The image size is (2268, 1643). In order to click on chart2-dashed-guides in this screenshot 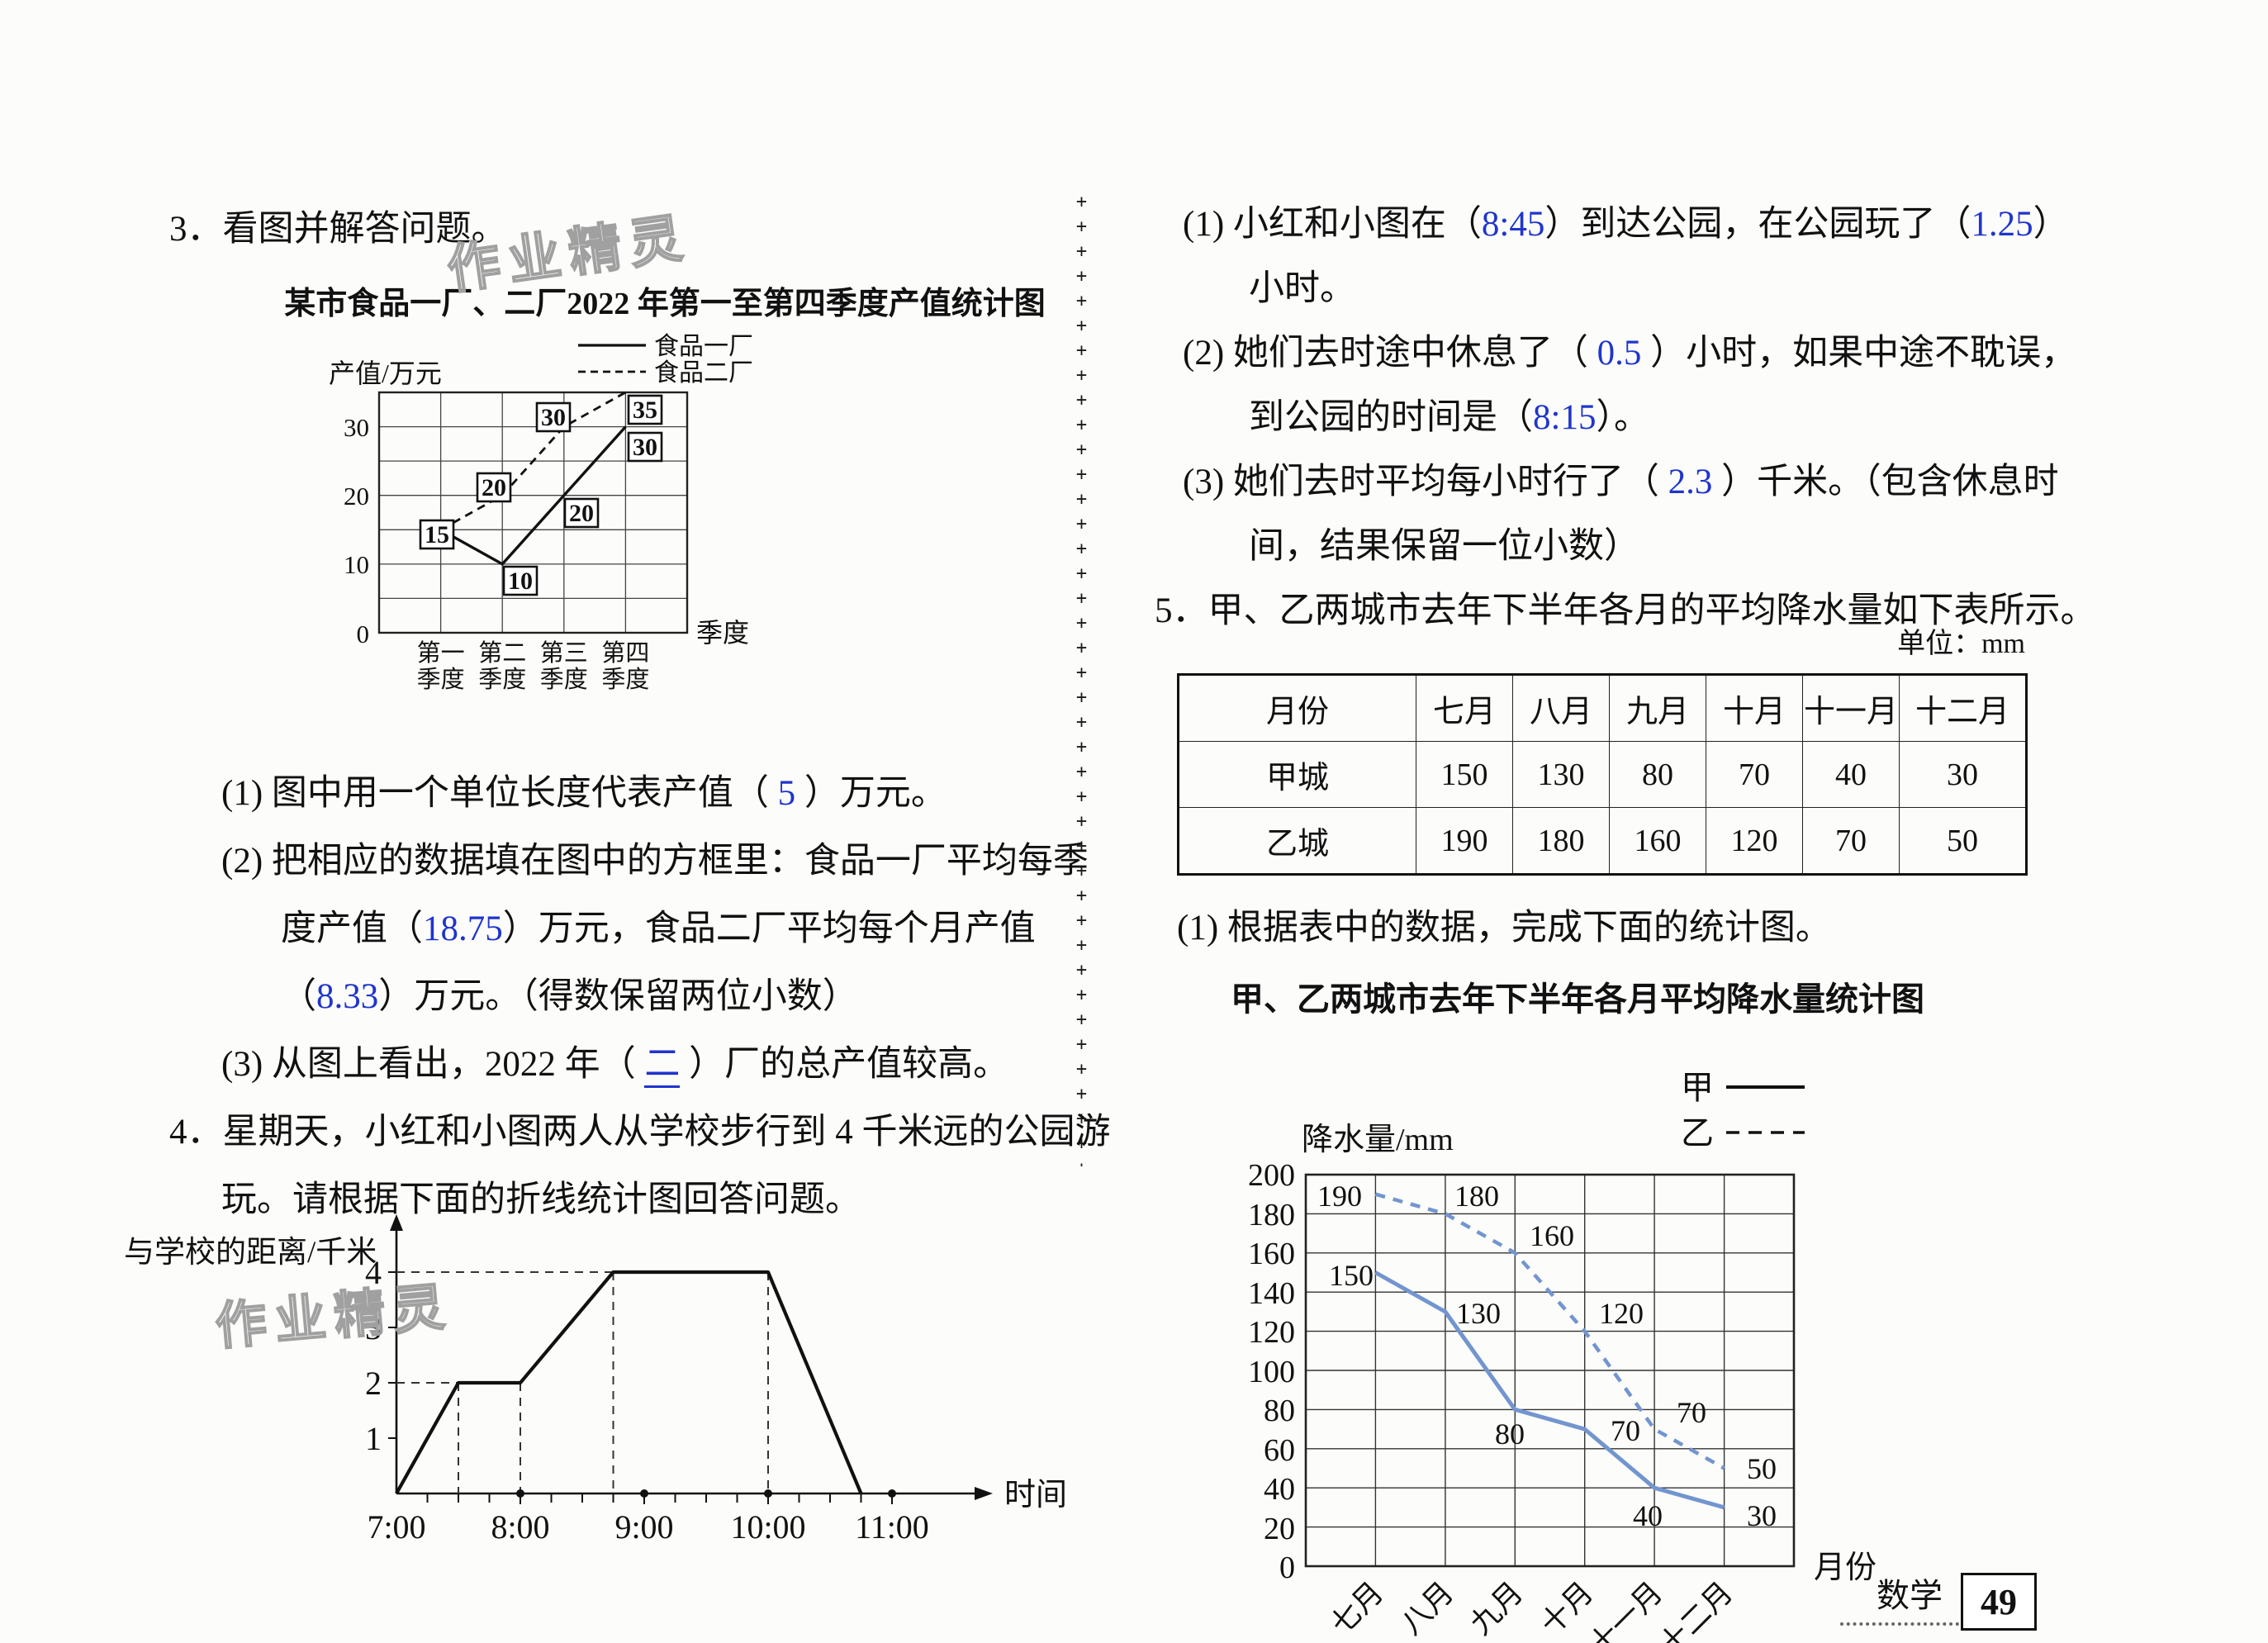, I will do `click(582, 1382)`.